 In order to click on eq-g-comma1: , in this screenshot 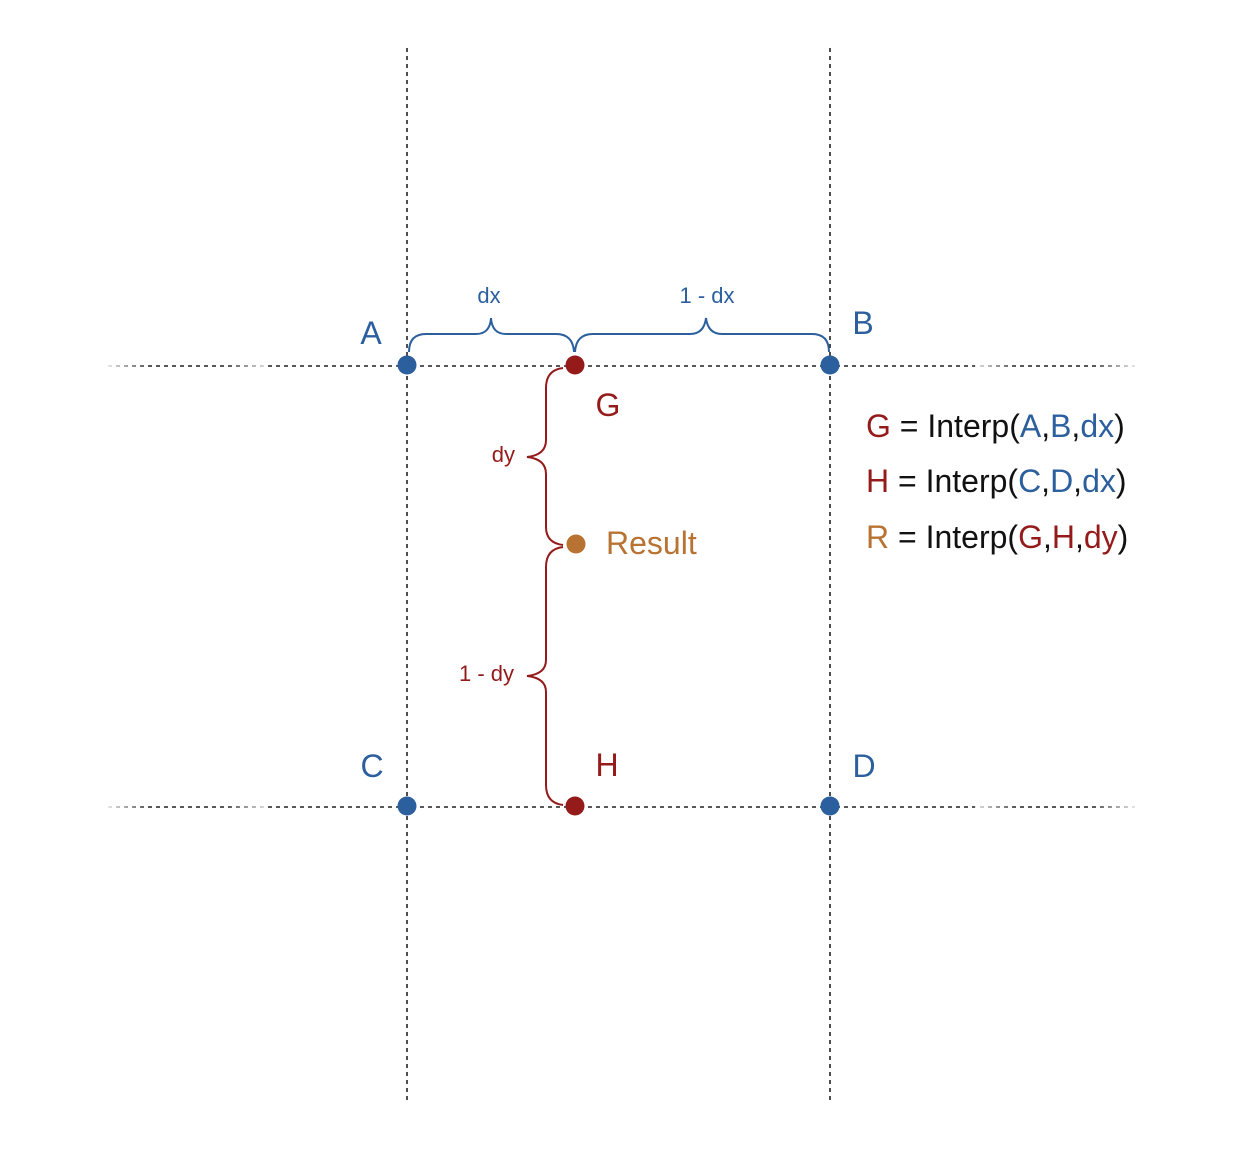, I will do `click(1045, 426)`.